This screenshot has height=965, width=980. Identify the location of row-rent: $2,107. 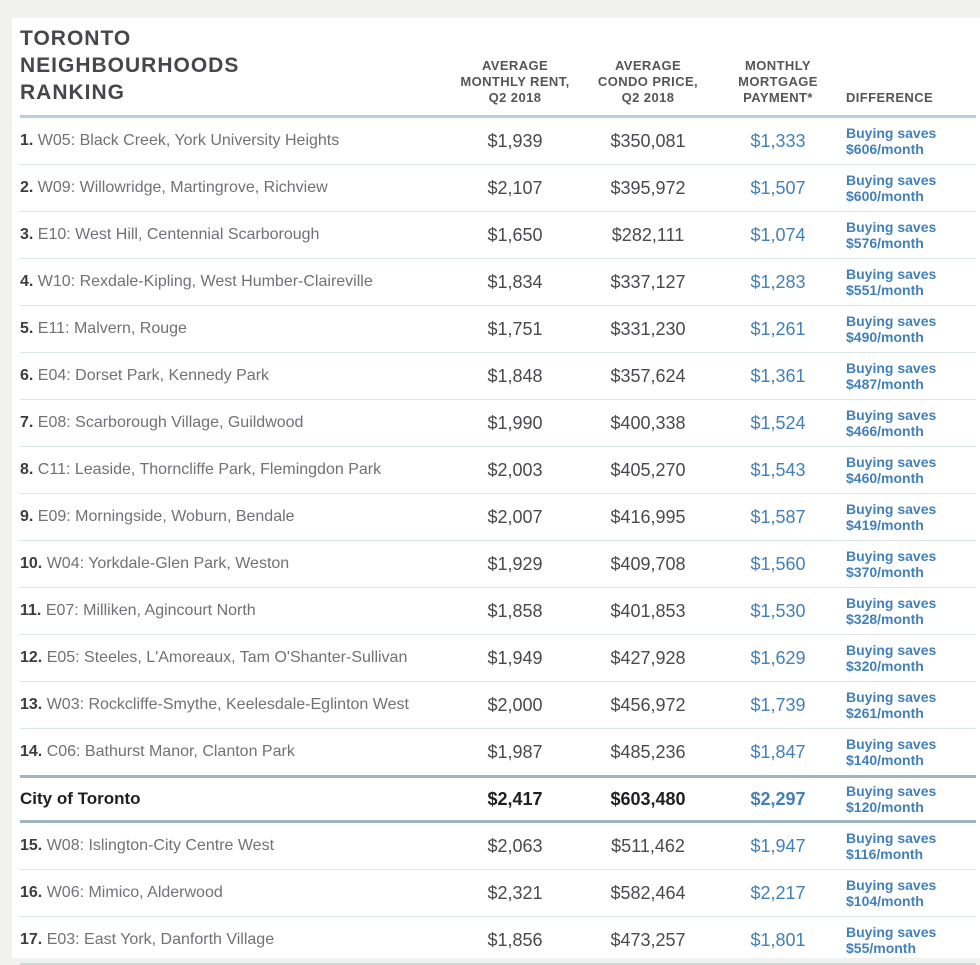
(515, 187).